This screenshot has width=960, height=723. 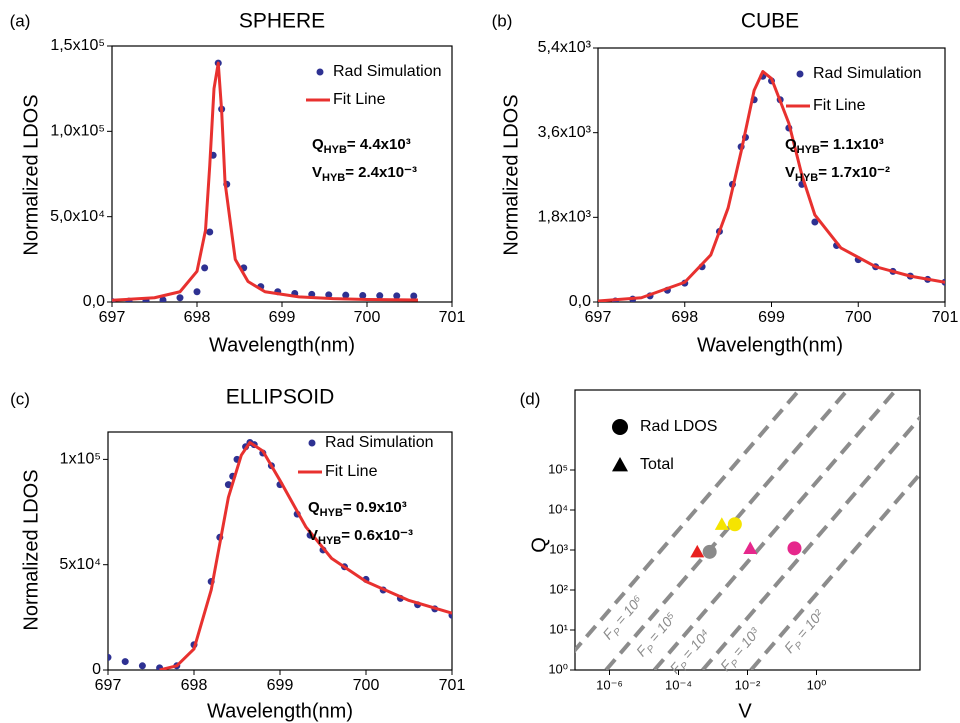 I want to click on panel-title: SPHERE, so click(x=282, y=21).